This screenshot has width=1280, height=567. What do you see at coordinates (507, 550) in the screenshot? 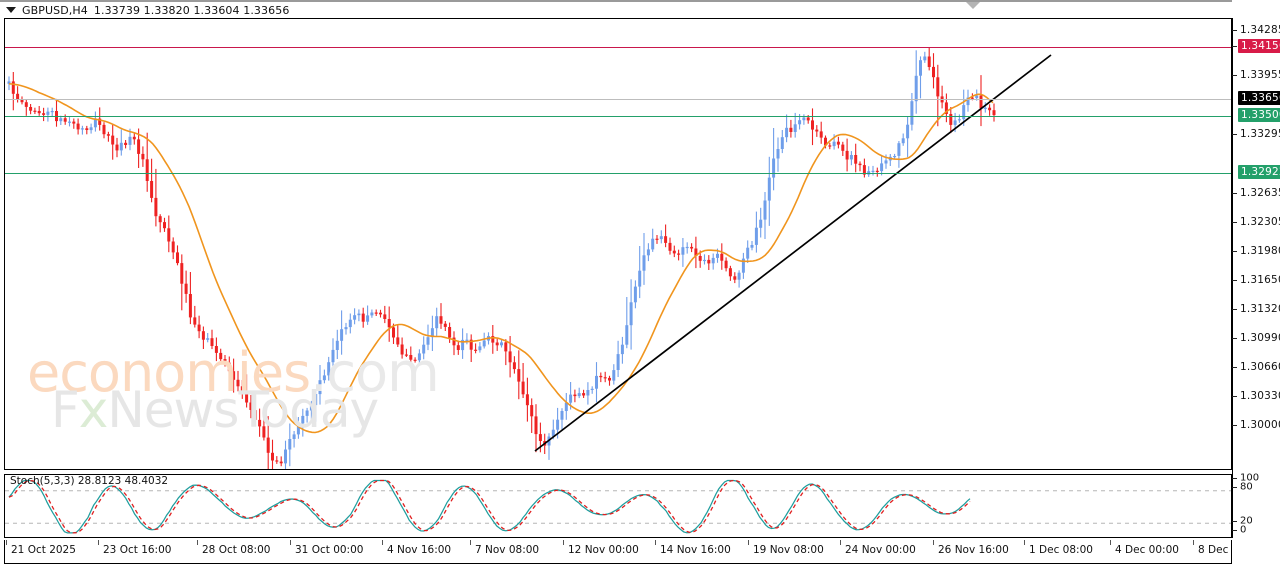
I see `time-axis-label: 7 Nov 08:00` at bounding box center [507, 550].